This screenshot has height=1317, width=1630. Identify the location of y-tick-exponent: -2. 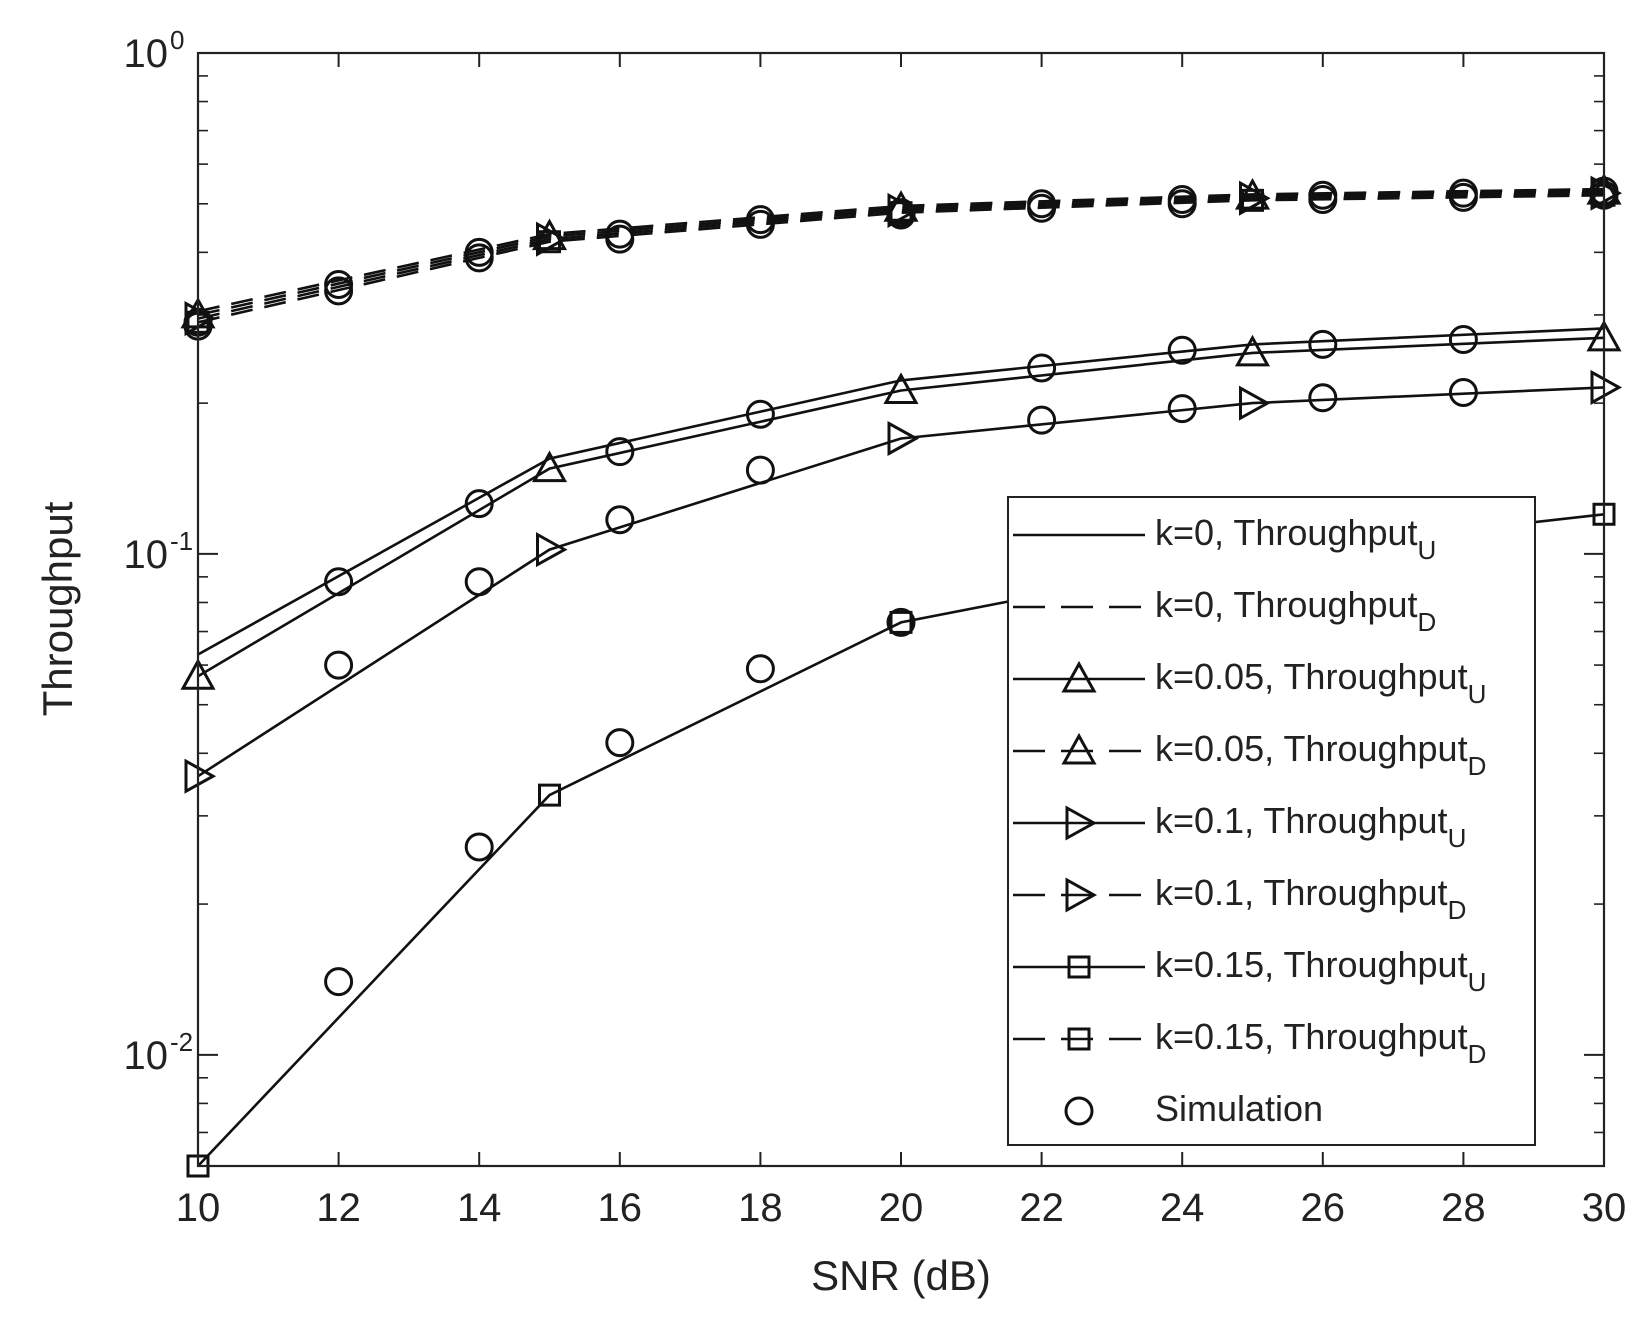
(181, 1042).